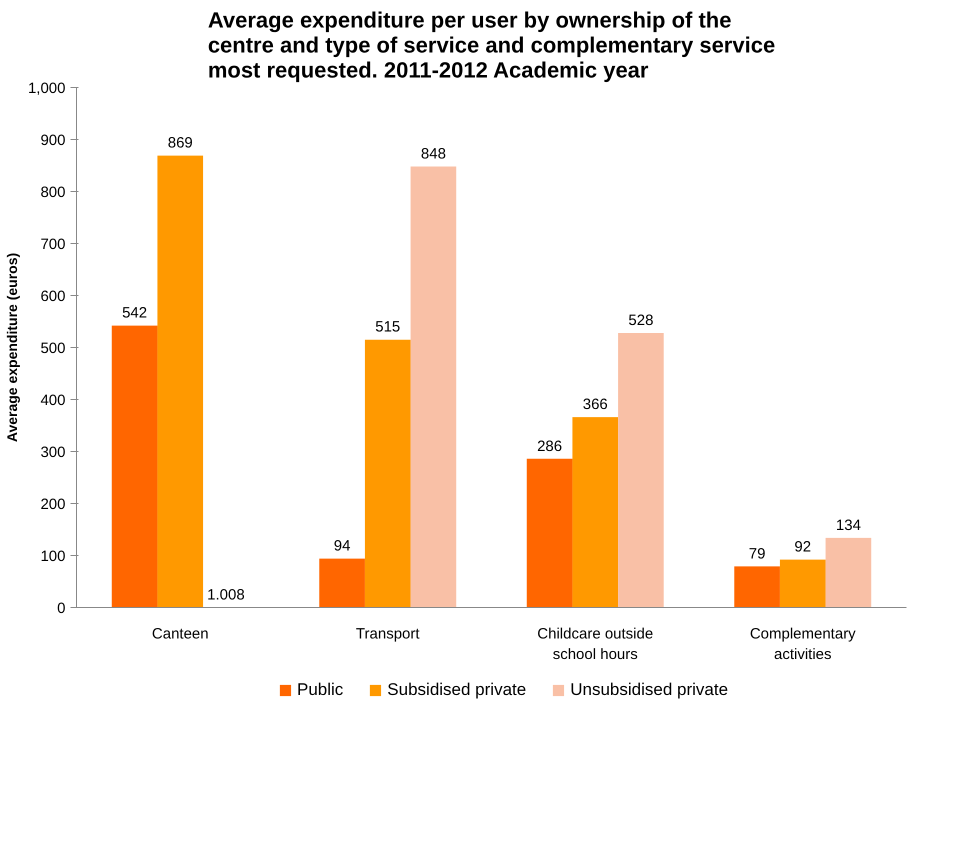 This screenshot has width=969, height=845. I want to click on y-tick-label: 500, so click(53, 348).